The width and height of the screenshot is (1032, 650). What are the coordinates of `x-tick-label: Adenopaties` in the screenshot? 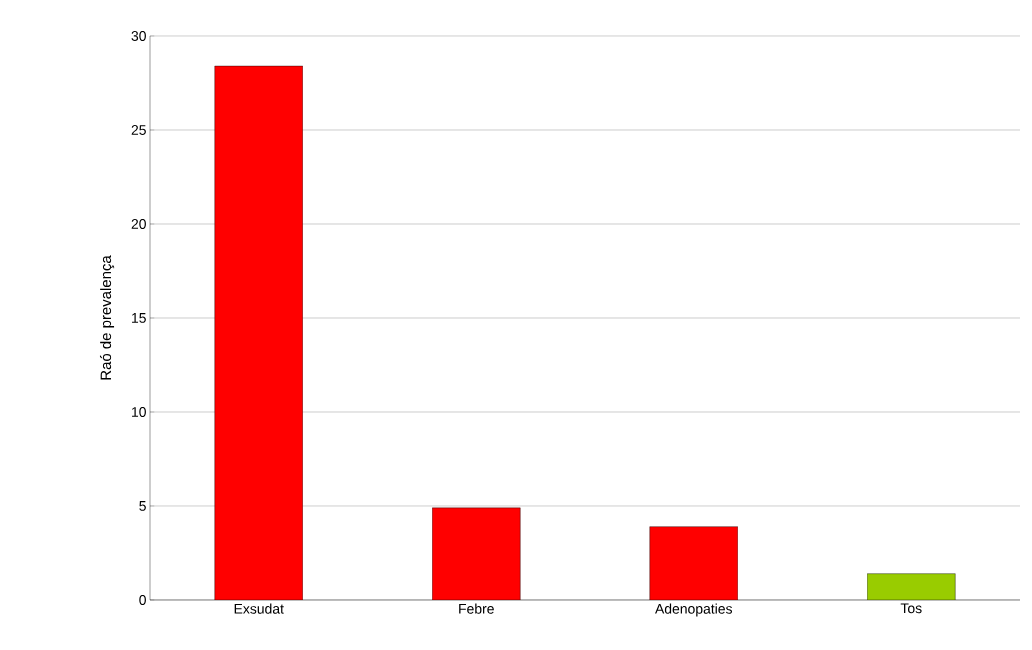 It's located at (694, 610).